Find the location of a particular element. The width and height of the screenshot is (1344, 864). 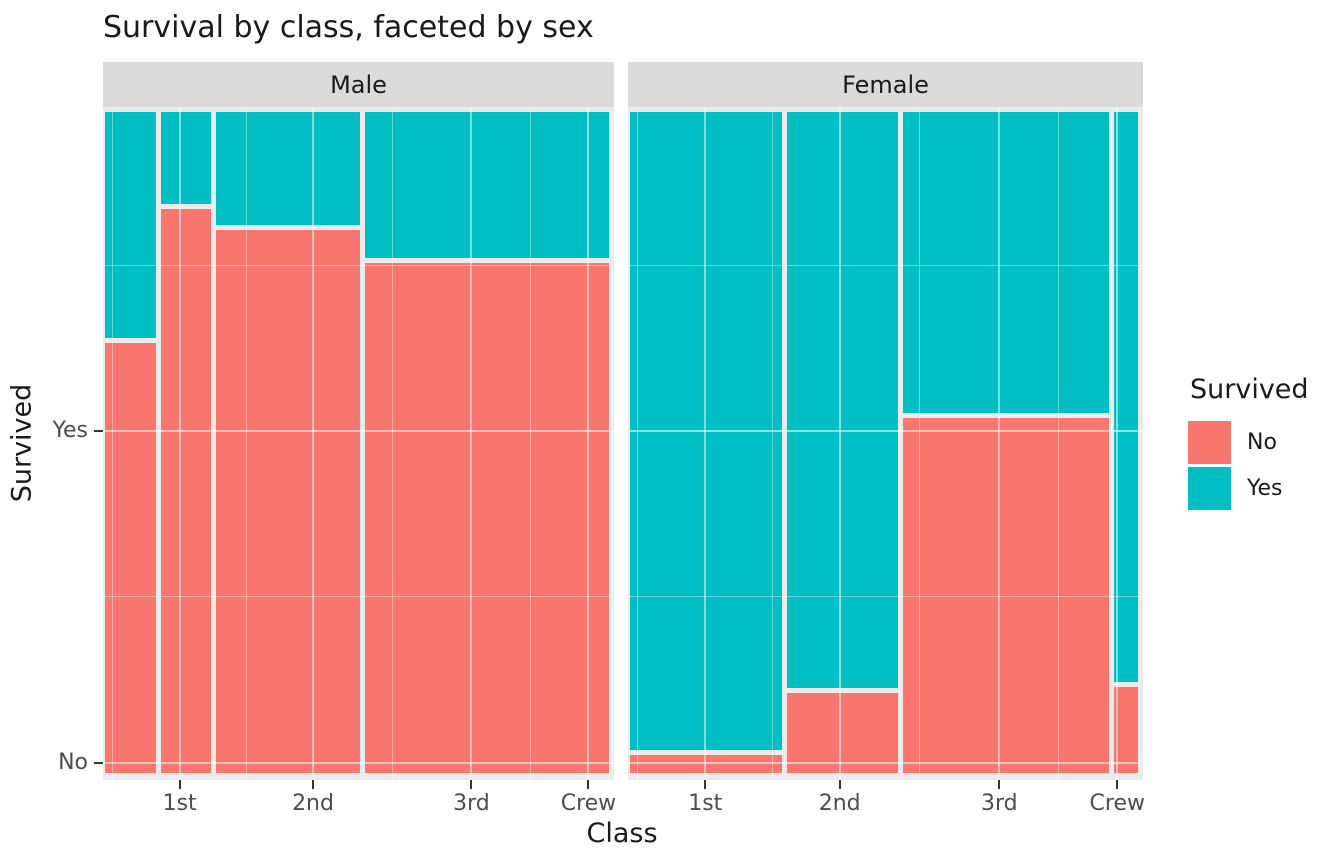

legend-swatch-no is located at coordinates (1209, 442).